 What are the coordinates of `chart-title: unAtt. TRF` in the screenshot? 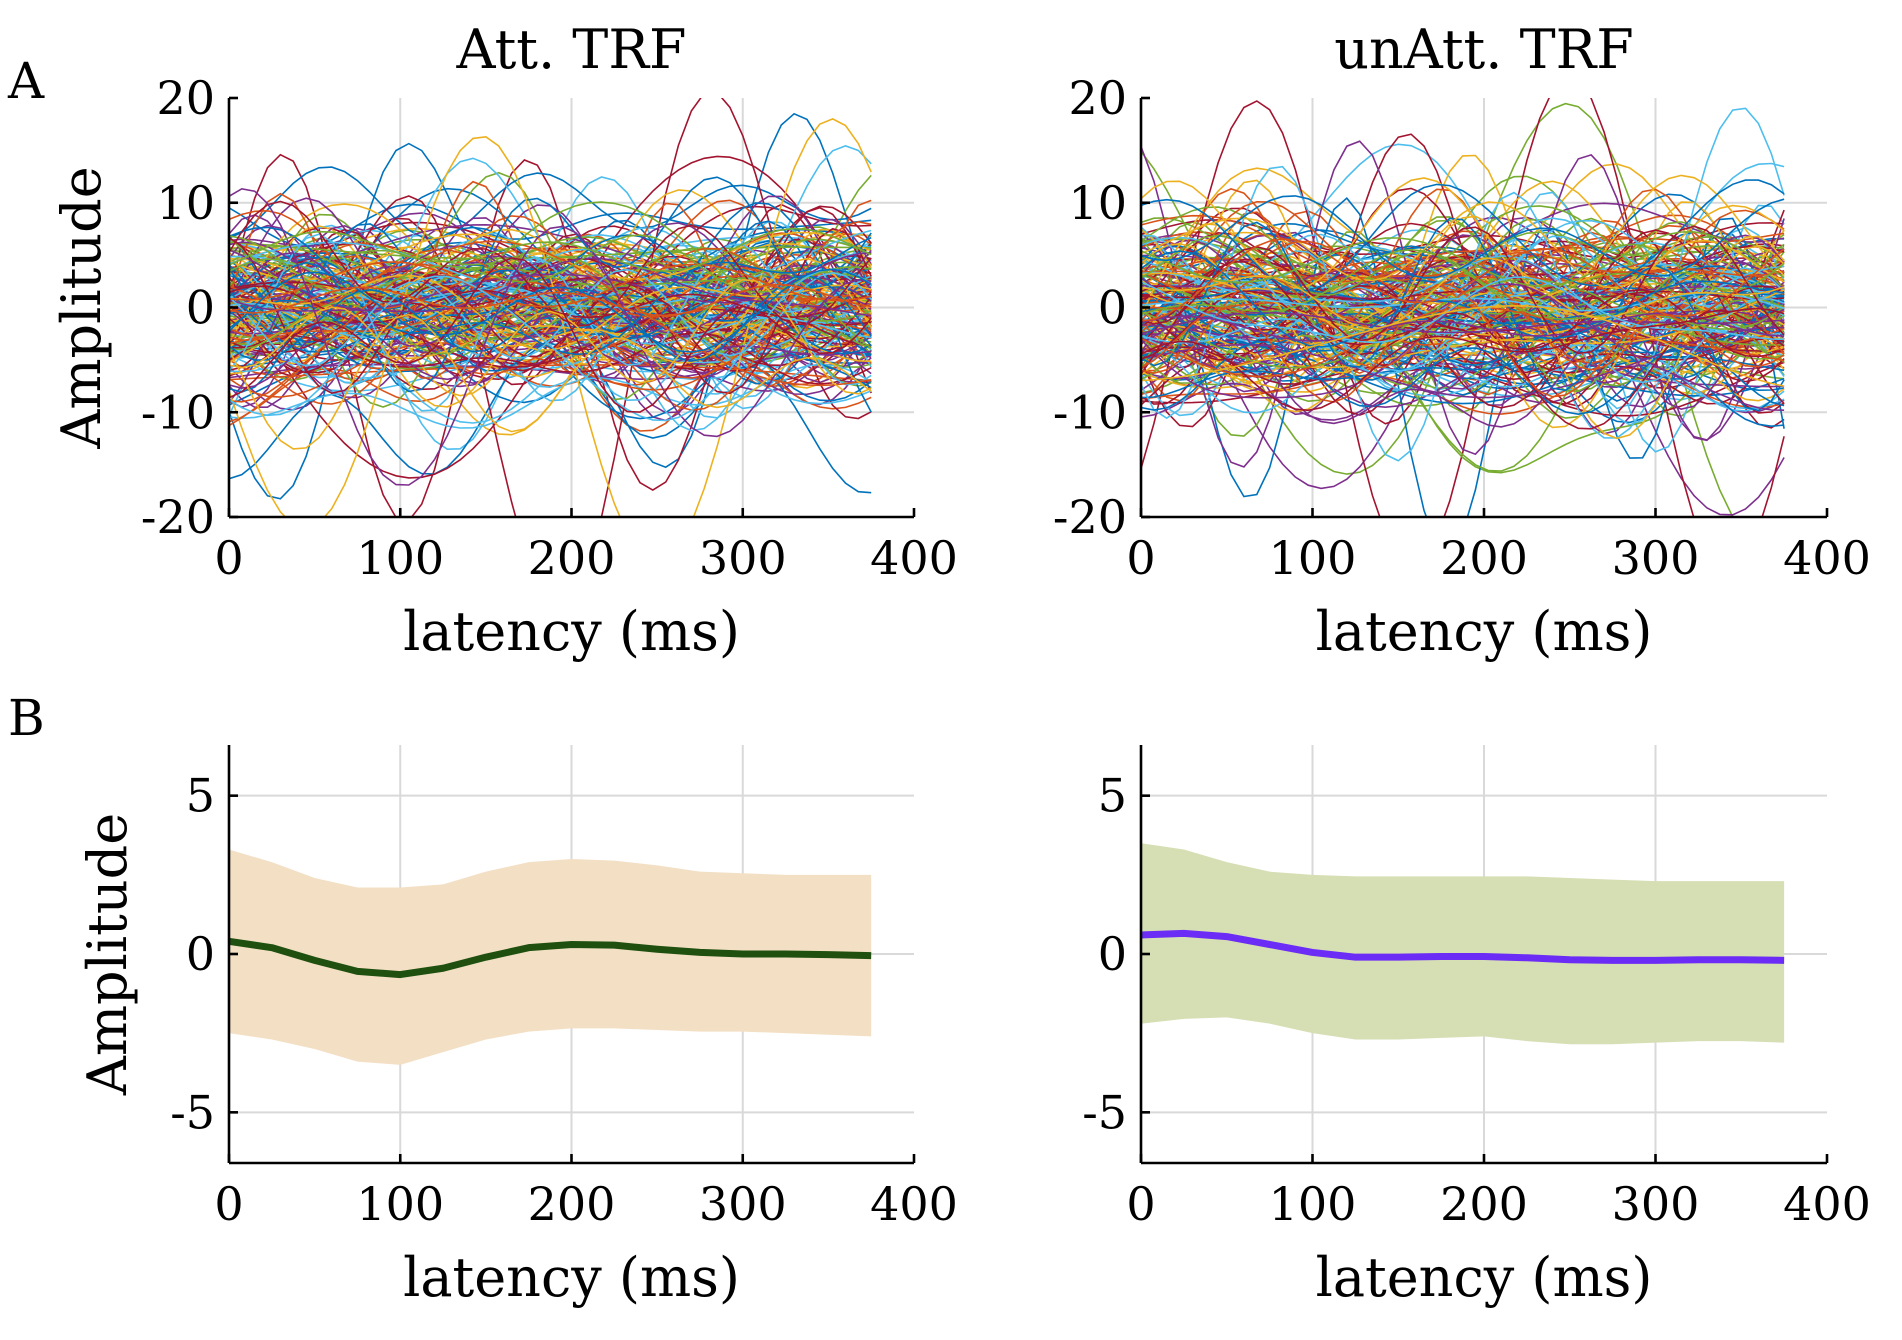 It's located at (1483, 49).